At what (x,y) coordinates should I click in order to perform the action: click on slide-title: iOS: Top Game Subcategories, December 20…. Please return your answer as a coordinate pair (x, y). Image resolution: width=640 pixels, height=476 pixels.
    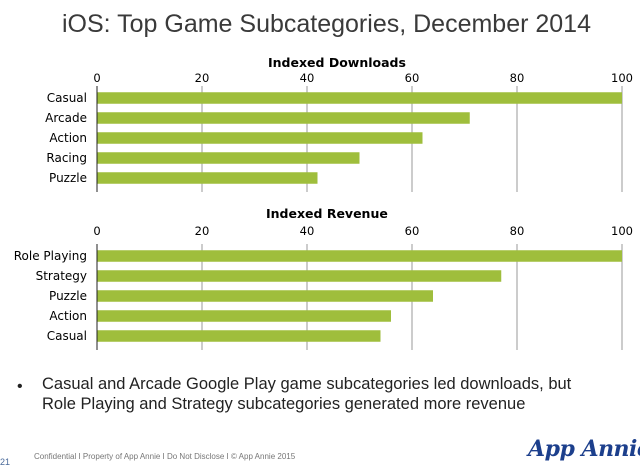
    Looking at the image, I should click on (326, 24).